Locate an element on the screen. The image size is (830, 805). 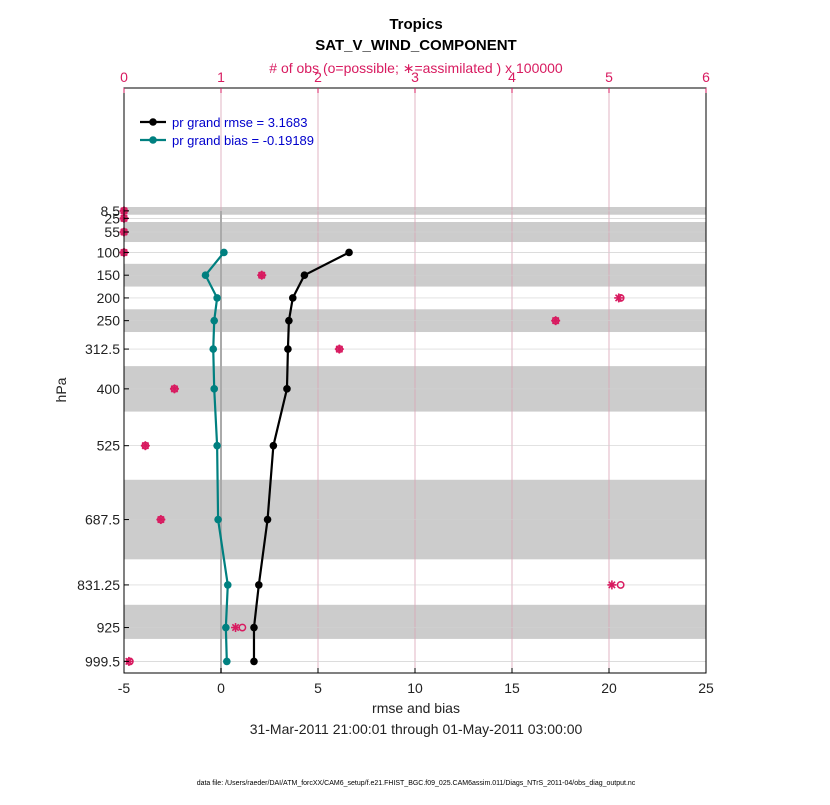
x-tick-label: -5 is located at coordinates (124, 688).